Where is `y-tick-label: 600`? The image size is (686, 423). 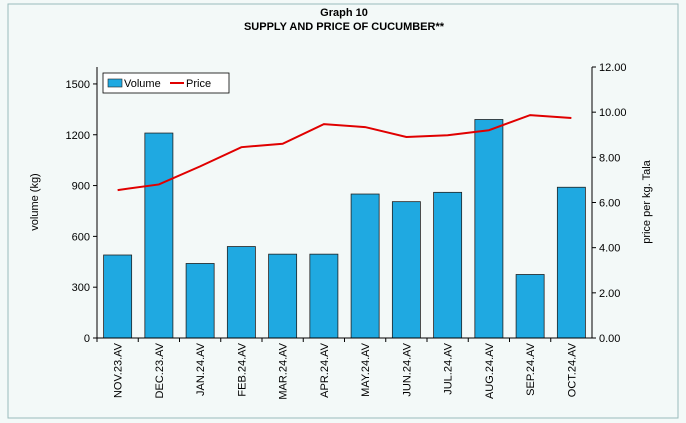 y-tick-label: 600 is located at coordinates (81, 237).